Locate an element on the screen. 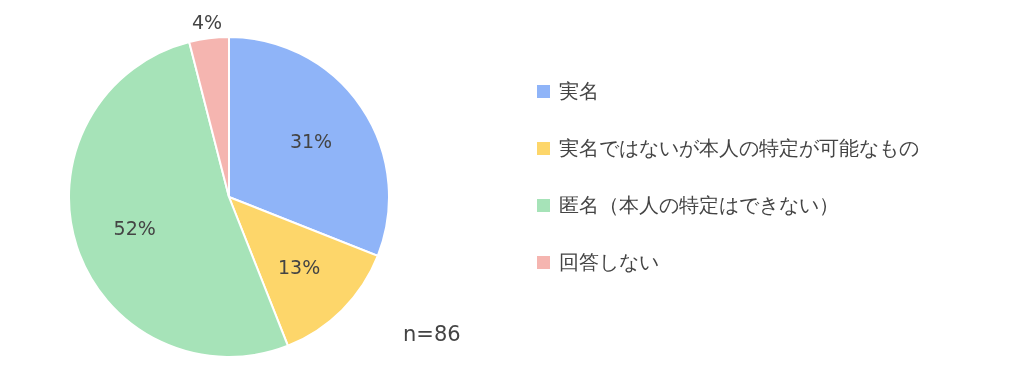 This screenshot has height=387, width=1024. legend-label: 回答しない is located at coordinates (609, 262).